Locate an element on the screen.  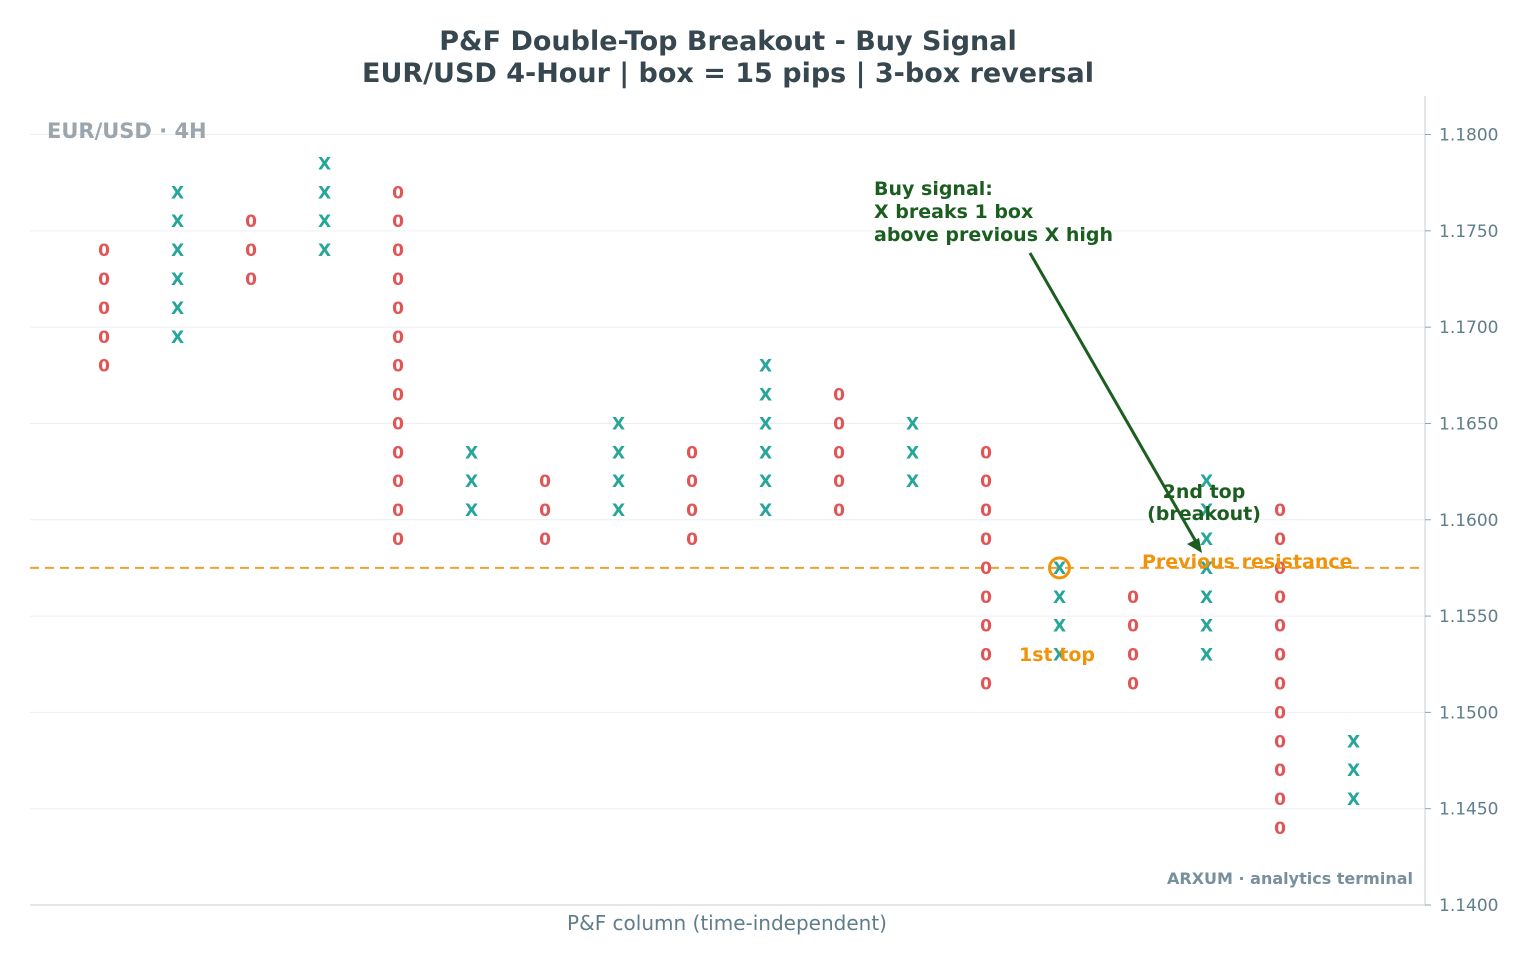
second-top-annotation-line2: (breakout) is located at coordinates (1204, 514).